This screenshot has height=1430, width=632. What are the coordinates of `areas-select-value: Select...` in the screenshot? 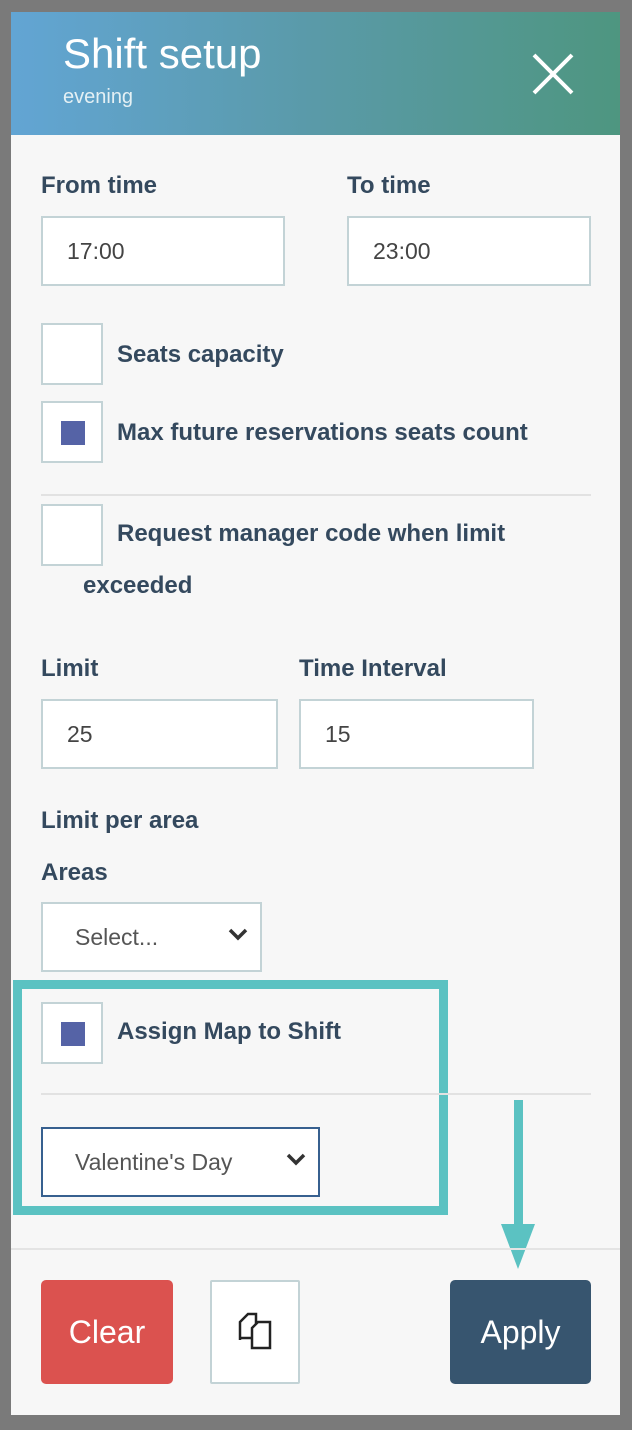 It's located at (117, 936).